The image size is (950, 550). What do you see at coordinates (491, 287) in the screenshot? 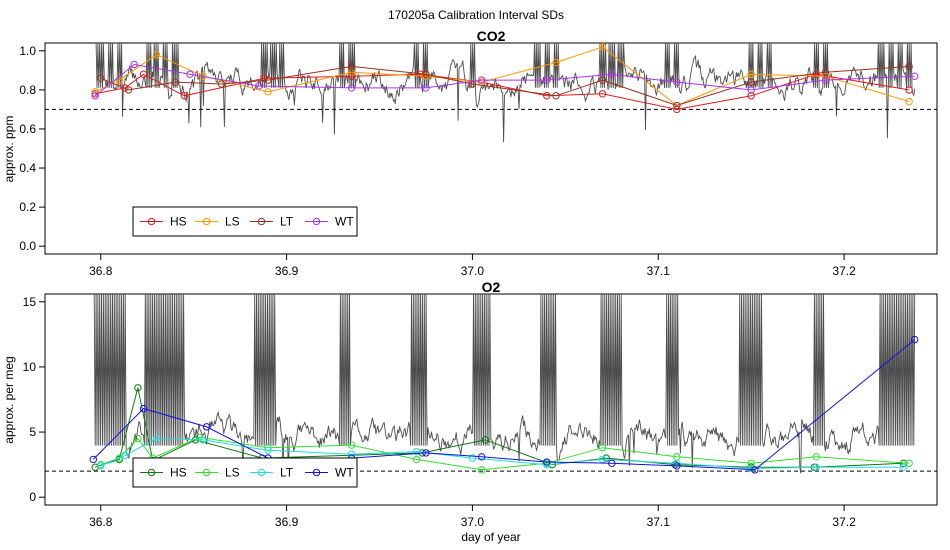
I see `o2-panel-title: O2` at bounding box center [491, 287].